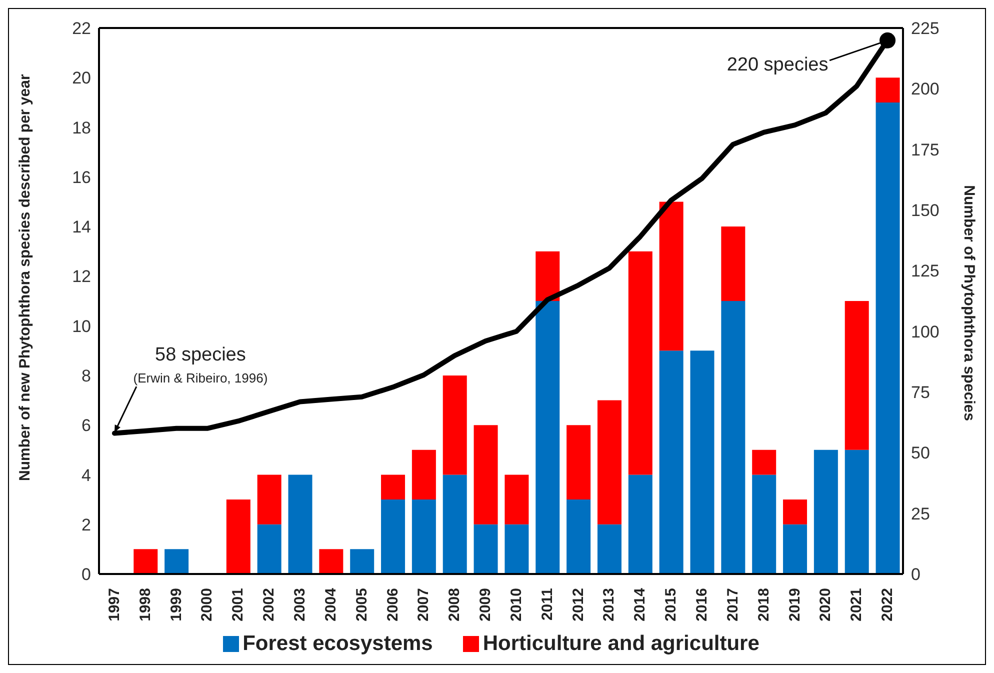 This screenshot has height=673, width=994. Describe the element at coordinates (86, 426) in the screenshot. I see `y-tick-label: 6` at that location.